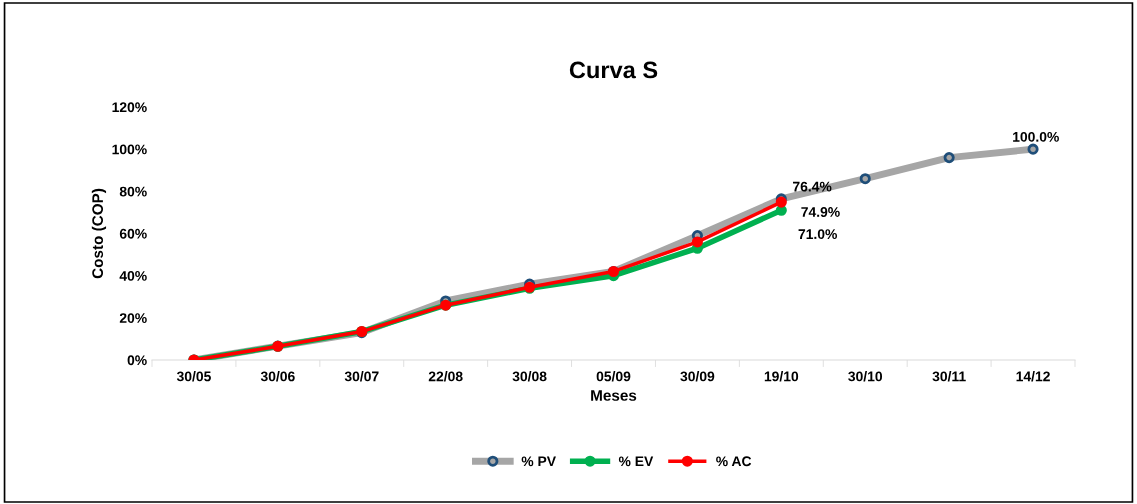 This screenshot has width=1137, height=504. I want to click on chart-title: Curva S, so click(613, 70).